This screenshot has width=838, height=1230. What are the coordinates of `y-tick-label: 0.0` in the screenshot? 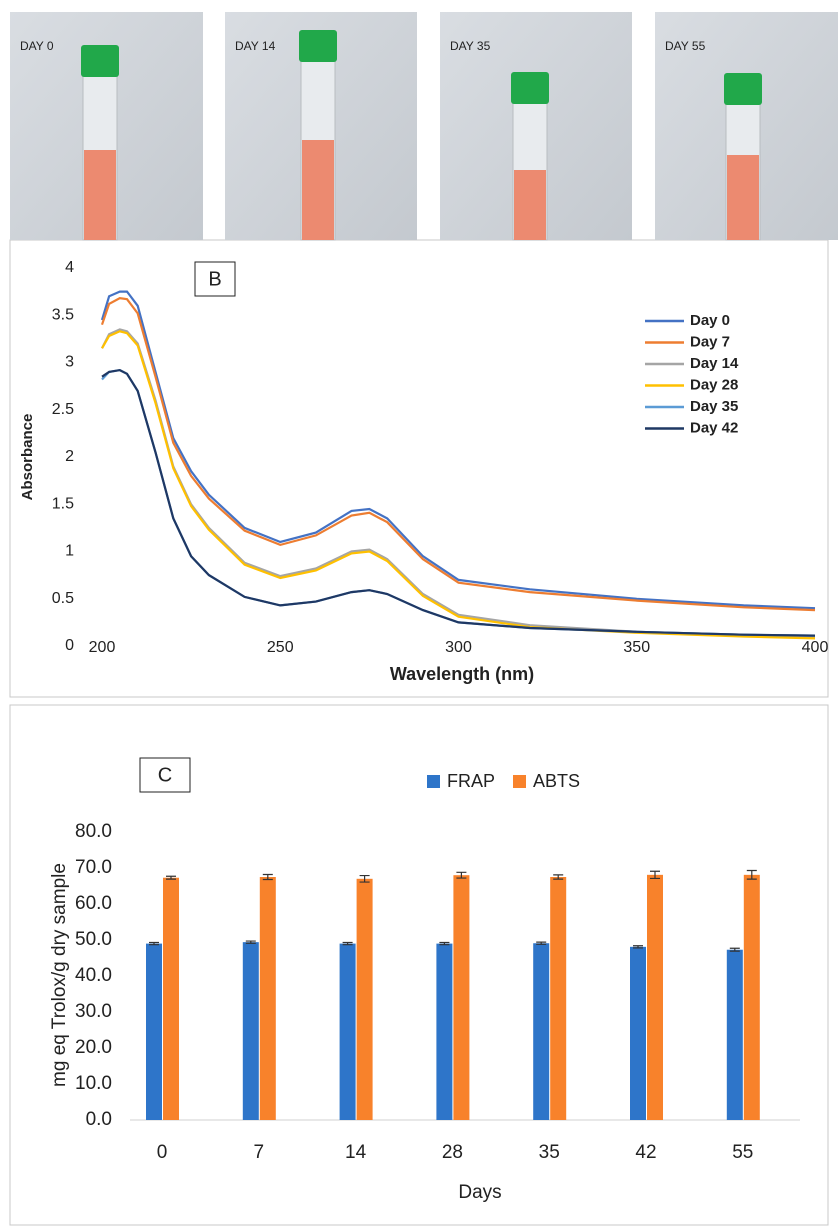 It's located at (99, 1119).